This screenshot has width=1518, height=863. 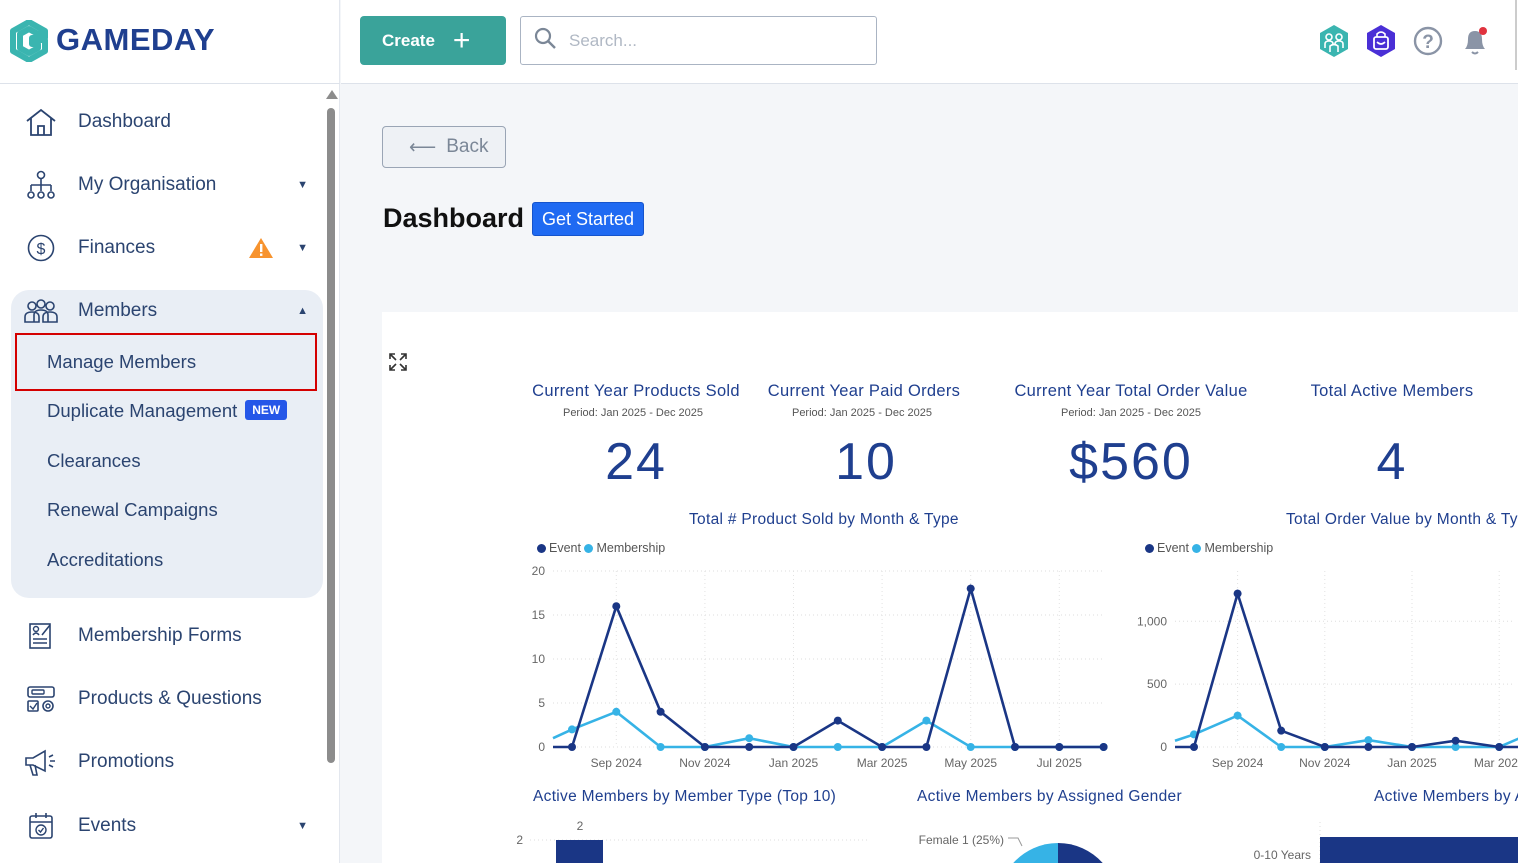 I want to click on sidebar-subitem-clearances: Clearances, so click(x=94, y=460).